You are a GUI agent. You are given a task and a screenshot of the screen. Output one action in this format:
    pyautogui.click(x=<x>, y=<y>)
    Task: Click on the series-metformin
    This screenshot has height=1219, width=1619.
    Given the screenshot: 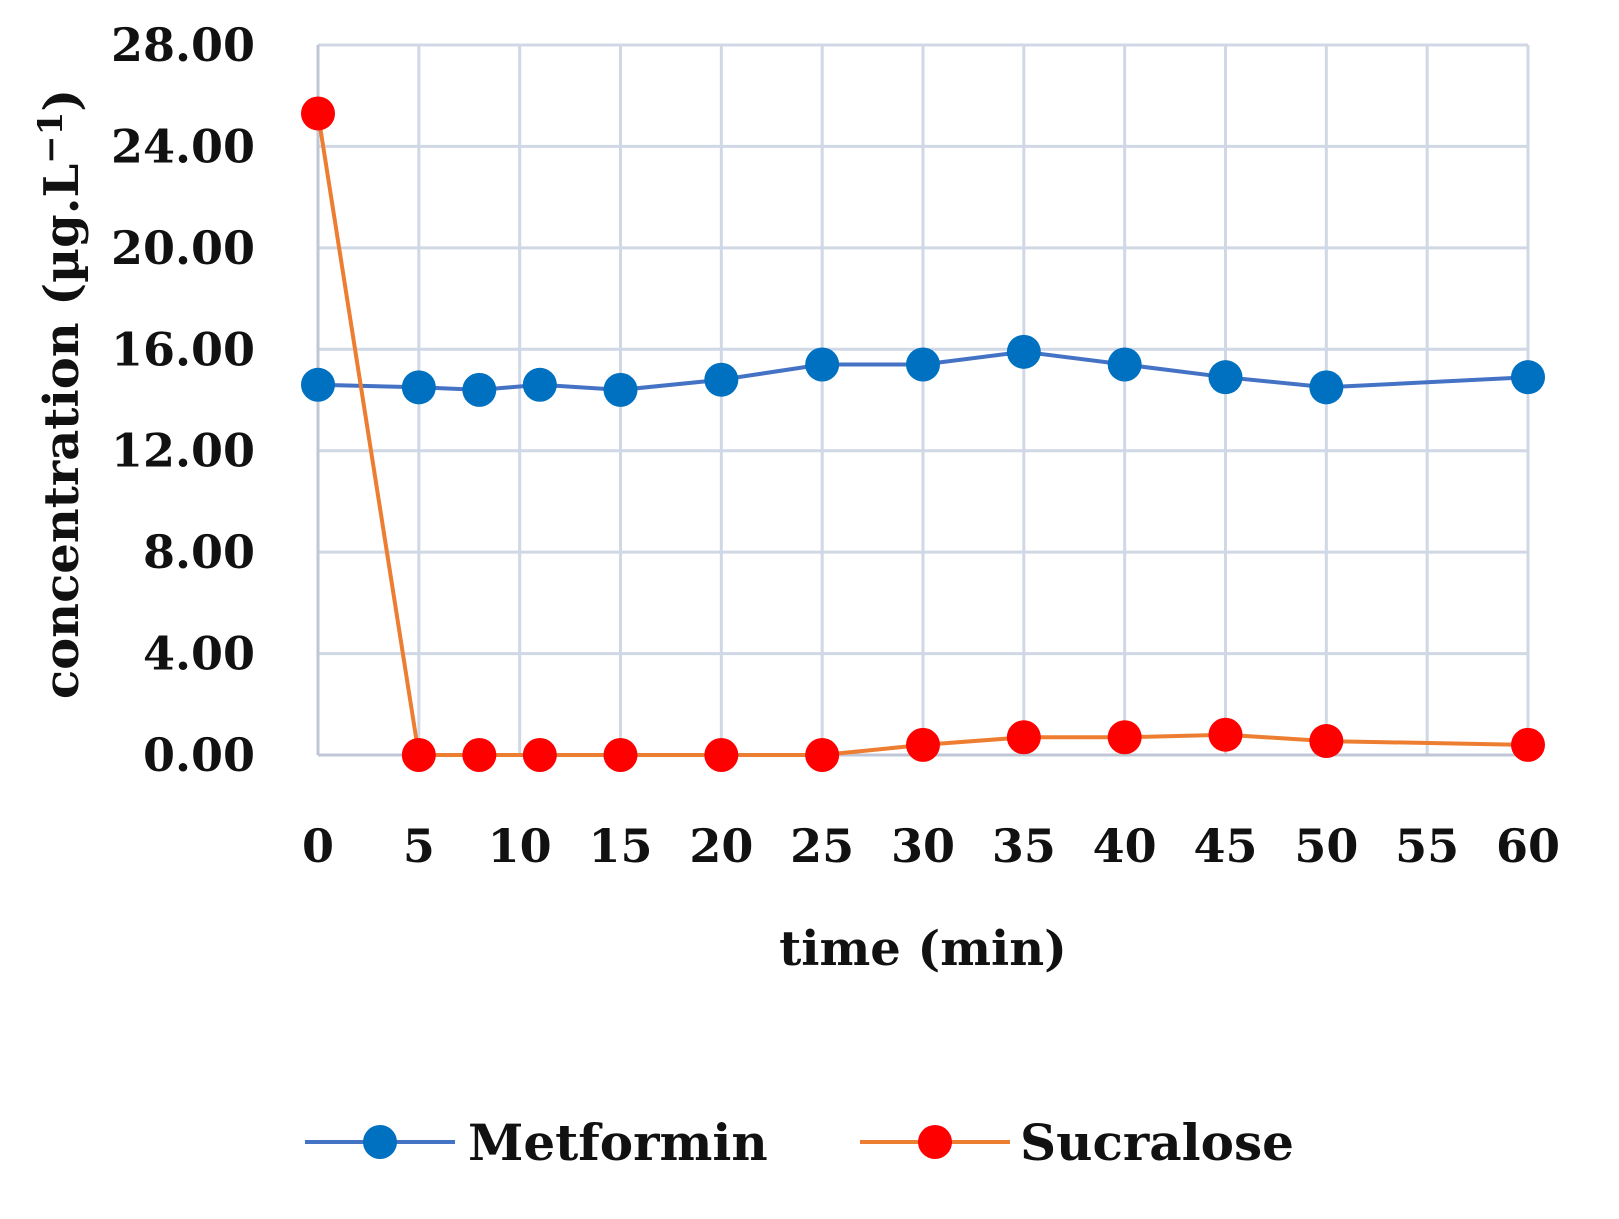 What is the action you would take?
    pyautogui.click(x=923, y=370)
    